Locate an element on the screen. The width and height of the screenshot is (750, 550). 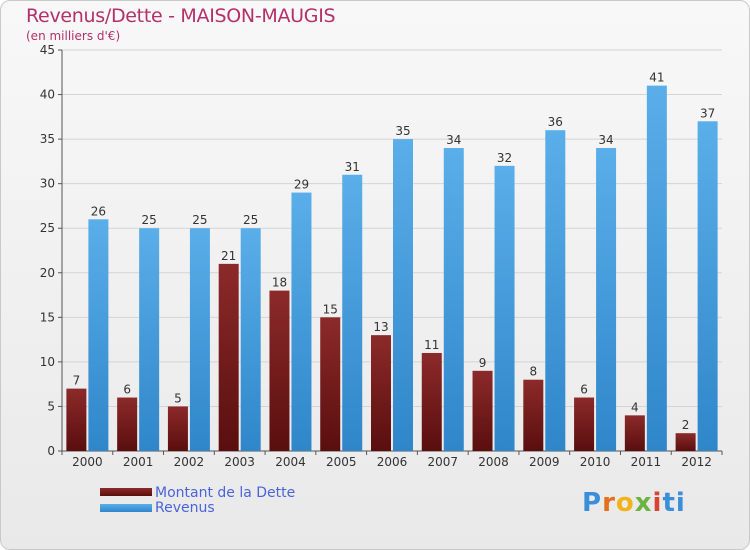
x-tick-label: 2011 is located at coordinates (646, 462).